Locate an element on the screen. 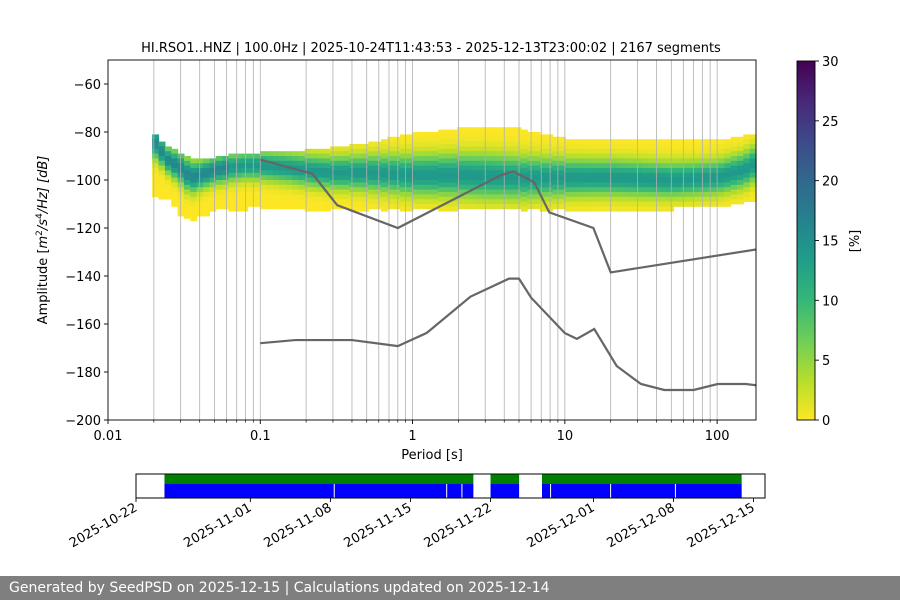 Image resolution: width=900 pixels, height=600 pixels. date-tick-label: 2025-11-01 is located at coordinates (217, 525).